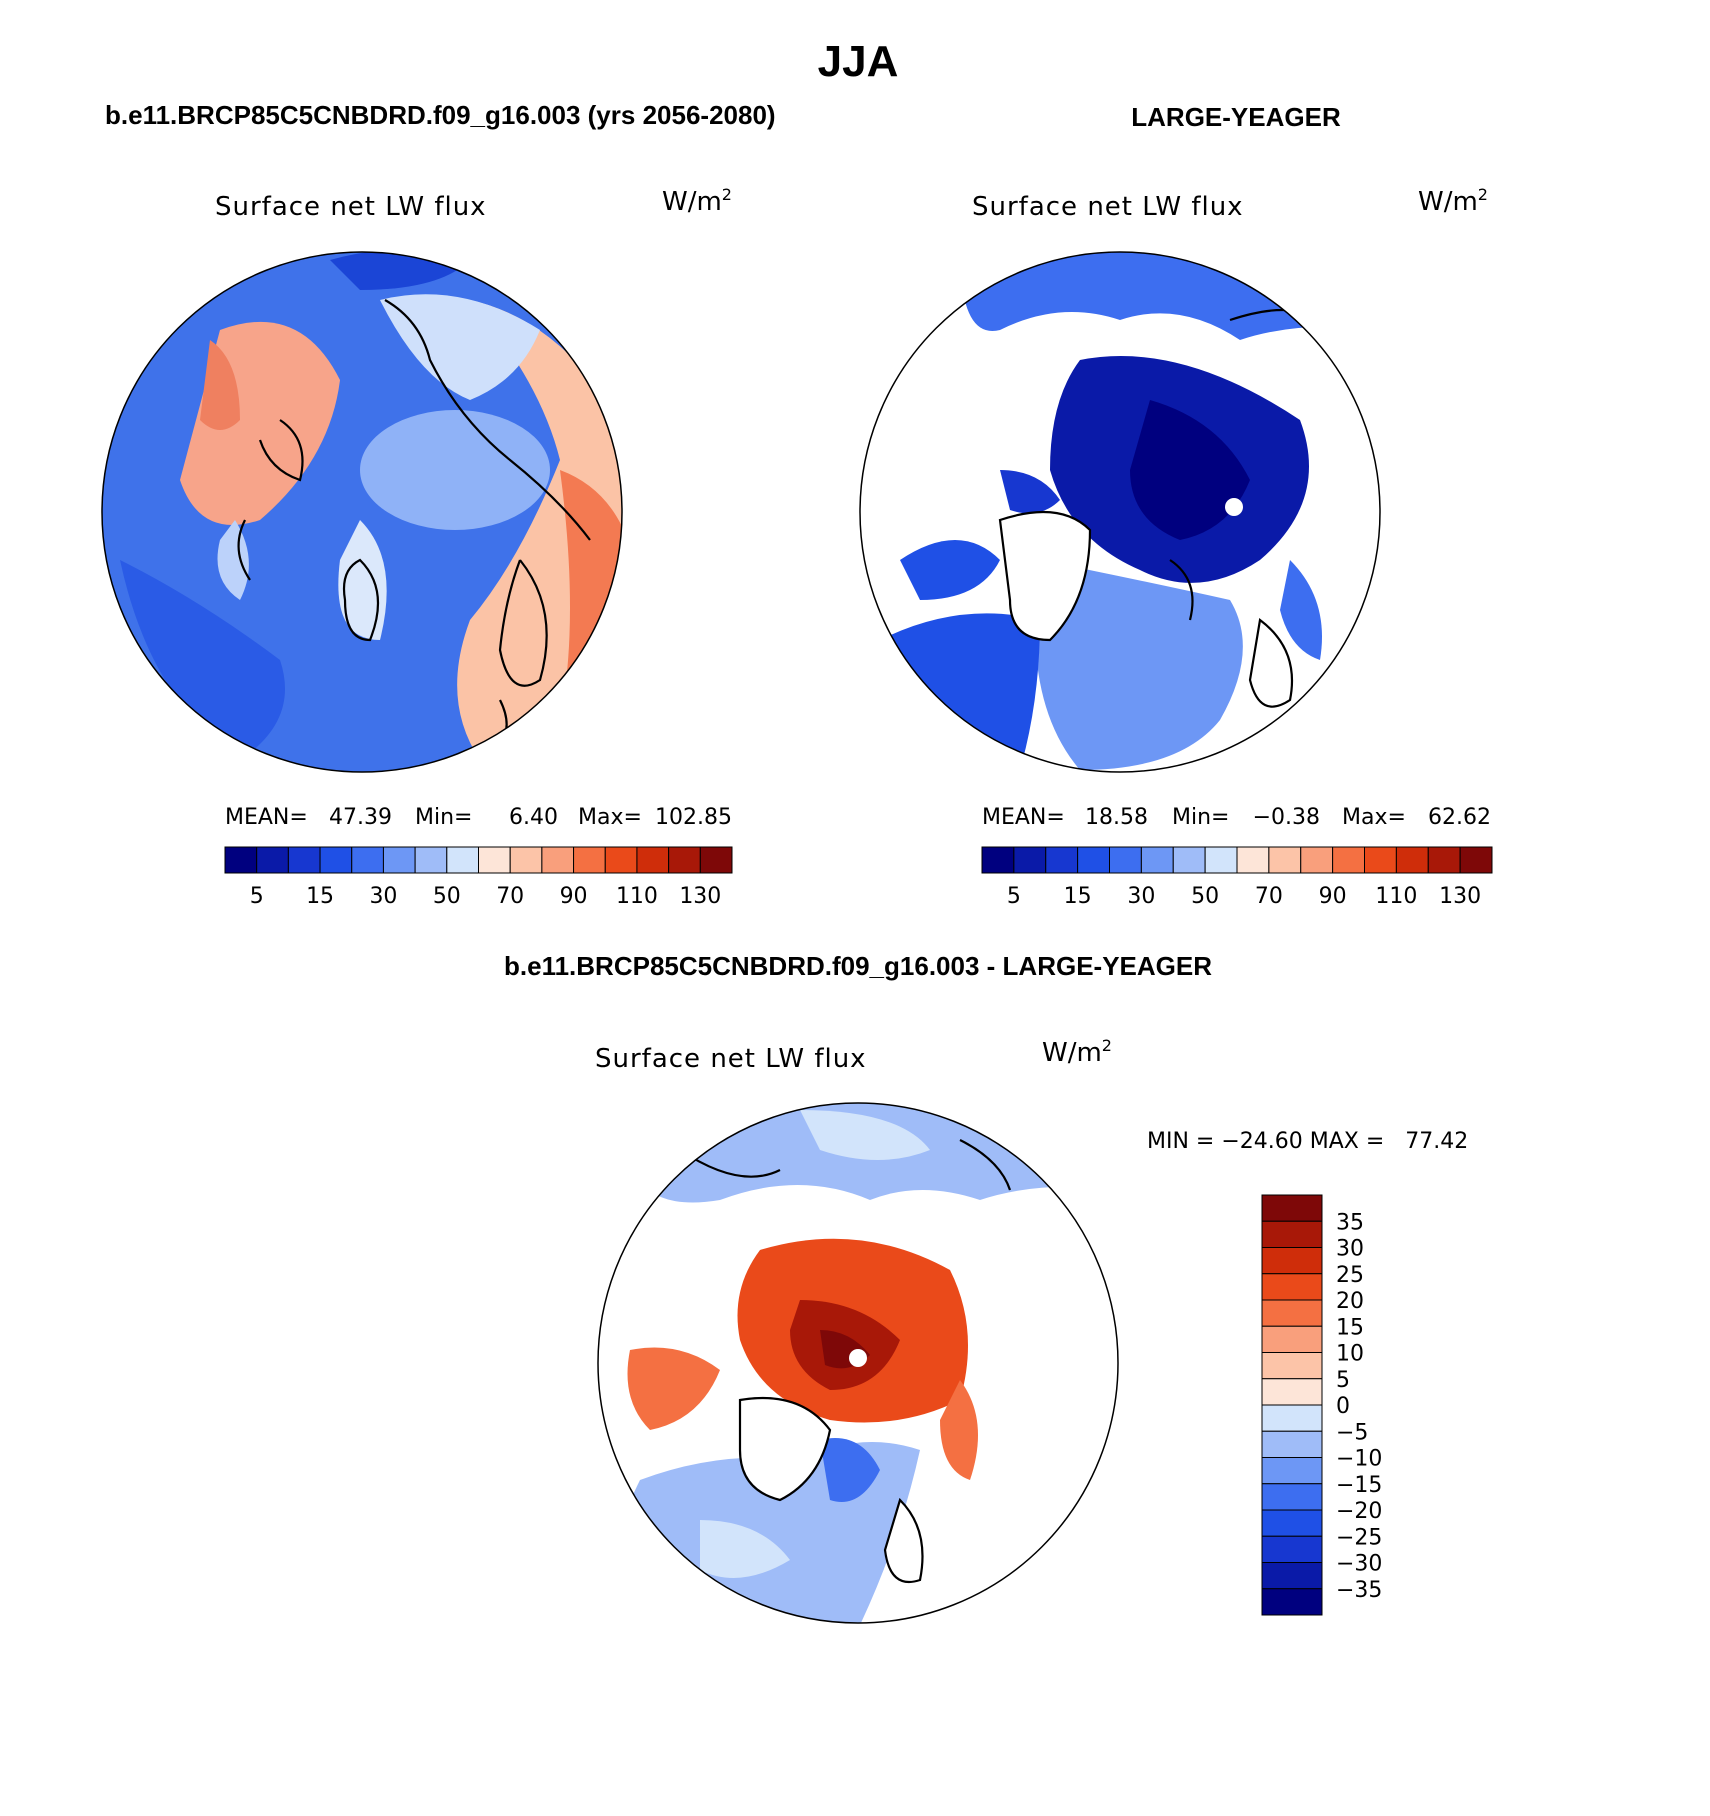 The width and height of the screenshot is (1710, 1816). I want to click on right-units-label: W/m2, so click(1453, 201).